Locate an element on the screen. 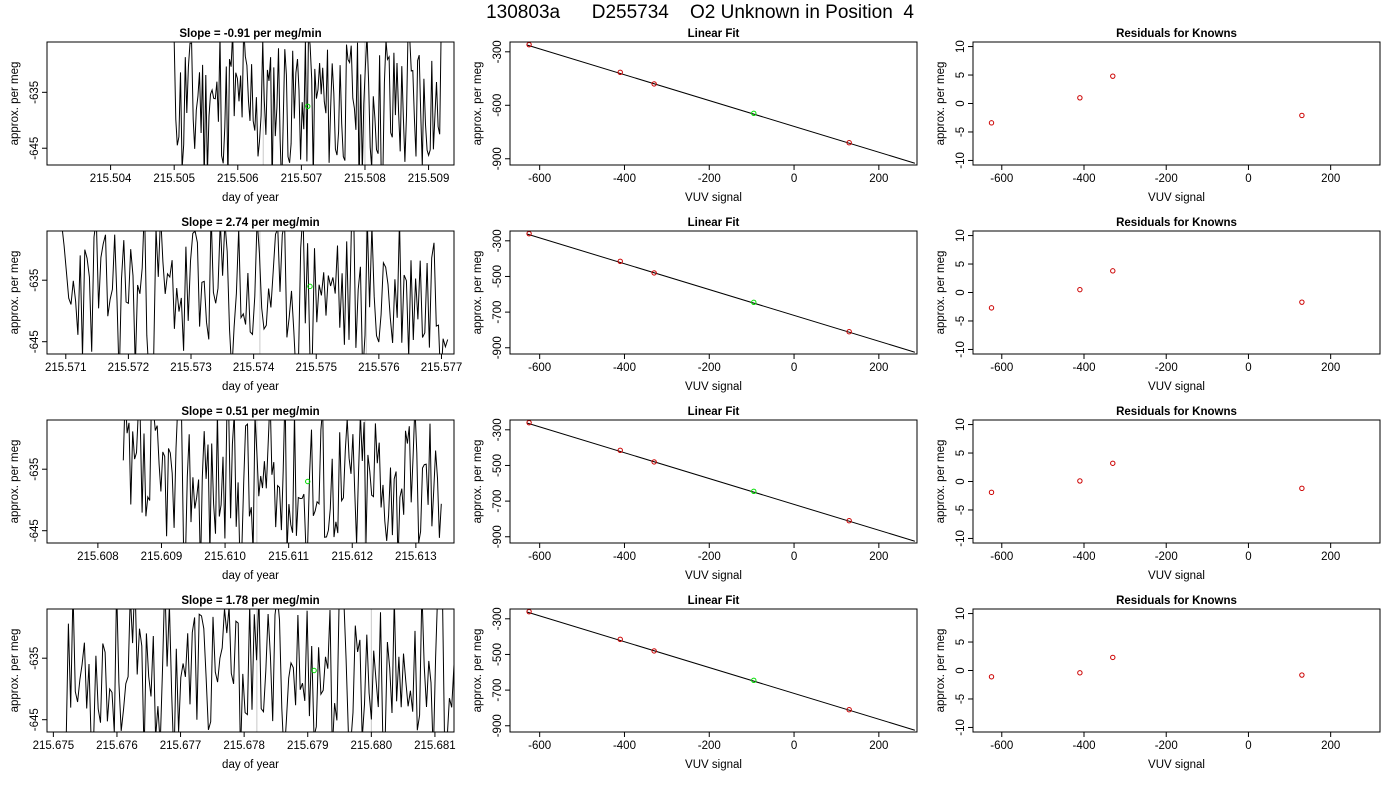 The image size is (1400, 800). y-tick-label: -700 is located at coordinates (498, 501).